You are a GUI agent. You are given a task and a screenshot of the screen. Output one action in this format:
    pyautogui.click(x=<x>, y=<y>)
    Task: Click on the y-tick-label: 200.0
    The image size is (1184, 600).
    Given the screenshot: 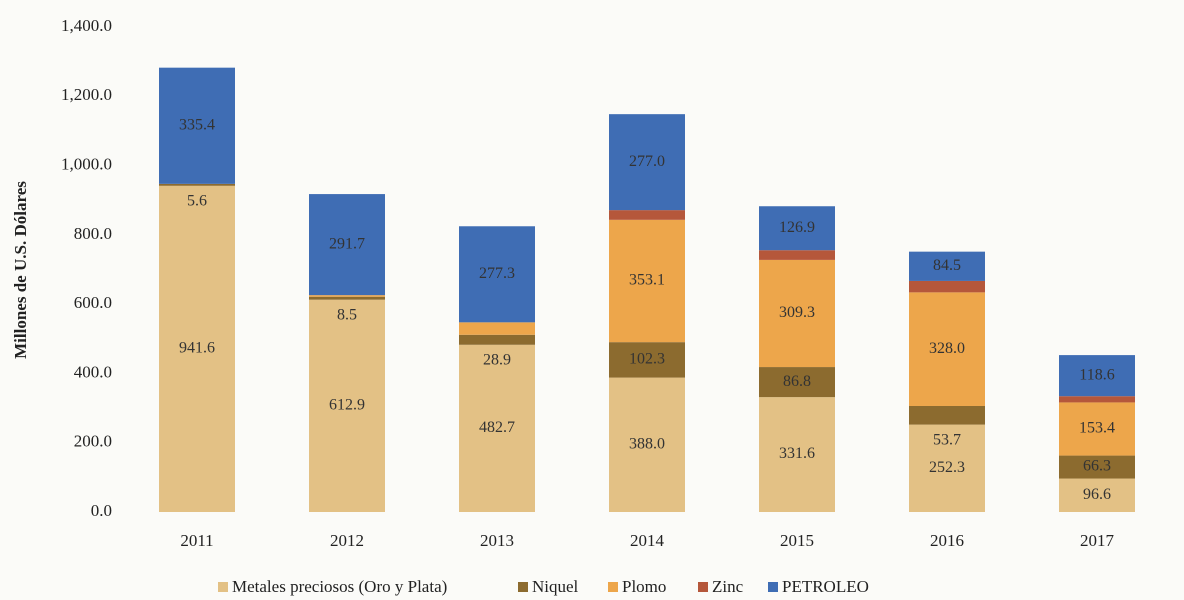 What is the action you would take?
    pyautogui.click(x=93, y=441)
    